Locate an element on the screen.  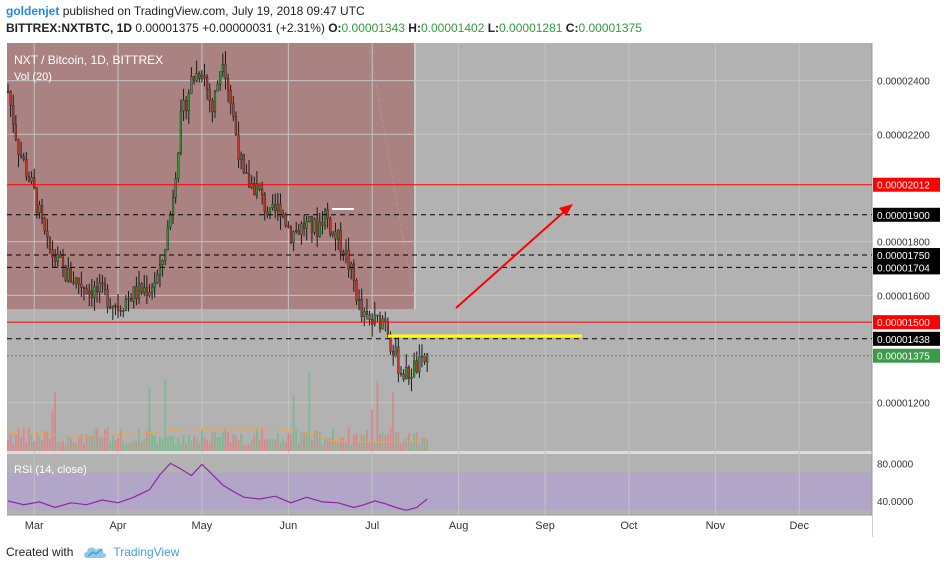
open-value: 0.00001343 is located at coordinates (373, 28).